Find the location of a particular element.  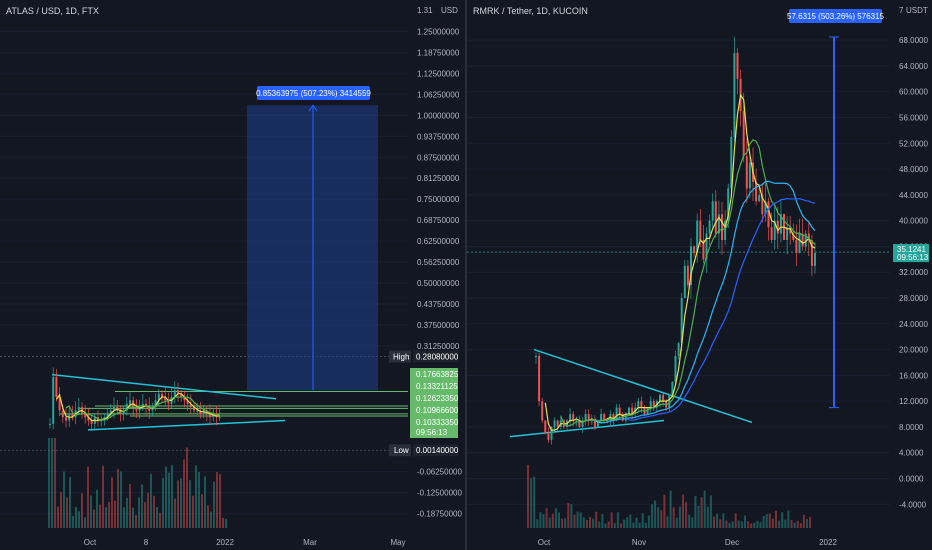

left-symbol-title: ATLAS / USD, 1D, FTX is located at coordinates (52, 11).